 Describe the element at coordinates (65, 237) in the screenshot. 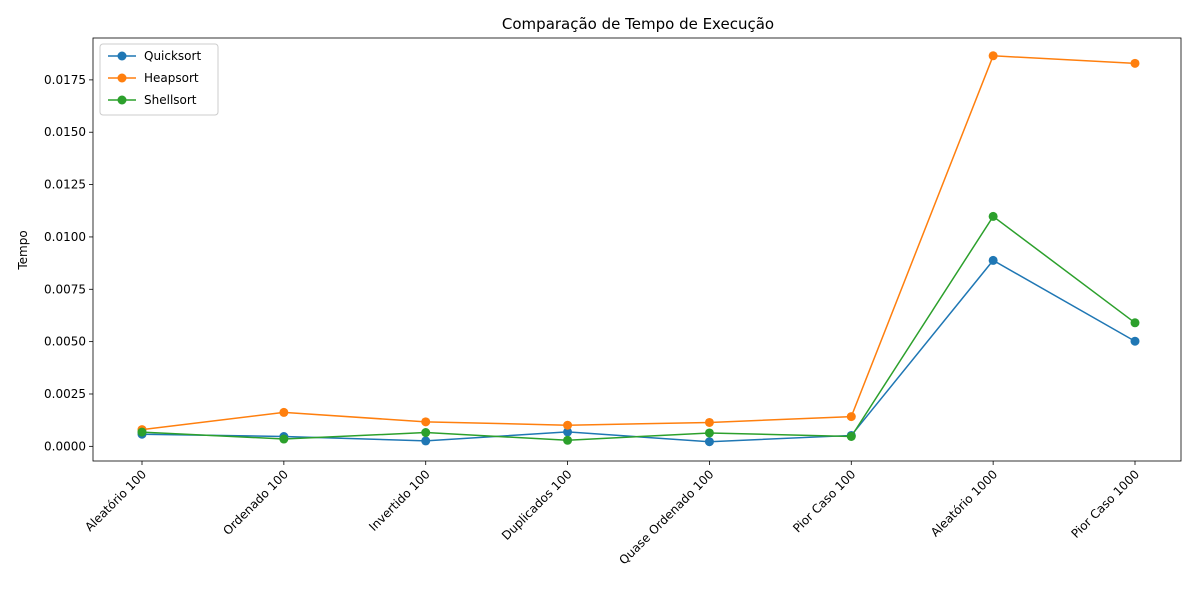

I see `y-tick-label: 0.0100` at that location.